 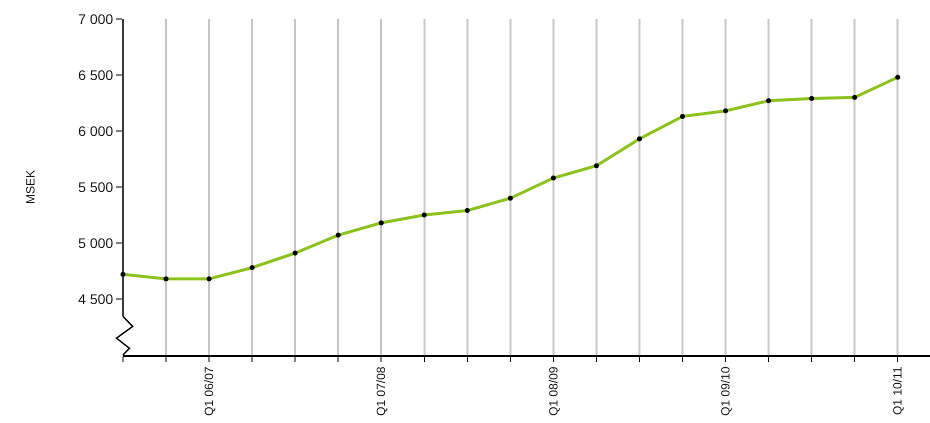 What do you see at coordinates (553, 391) in the screenshot?
I see `x-tick-label: Q1 08/09` at bounding box center [553, 391].